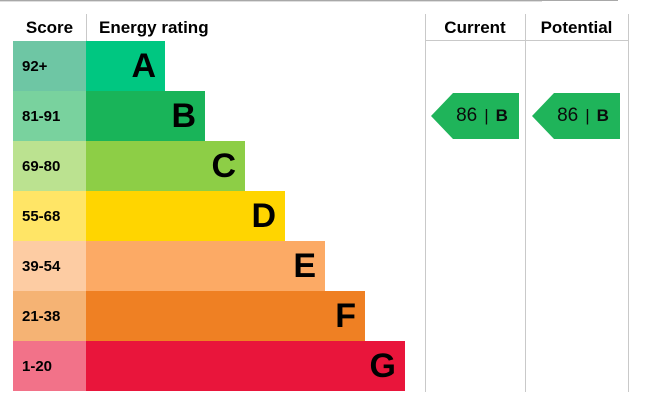 Image resolution: width=655 pixels, height=415 pixels. What do you see at coordinates (145, 116) in the screenshot?
I see `rating-bar-b: B` at bounding box center [145, 116].